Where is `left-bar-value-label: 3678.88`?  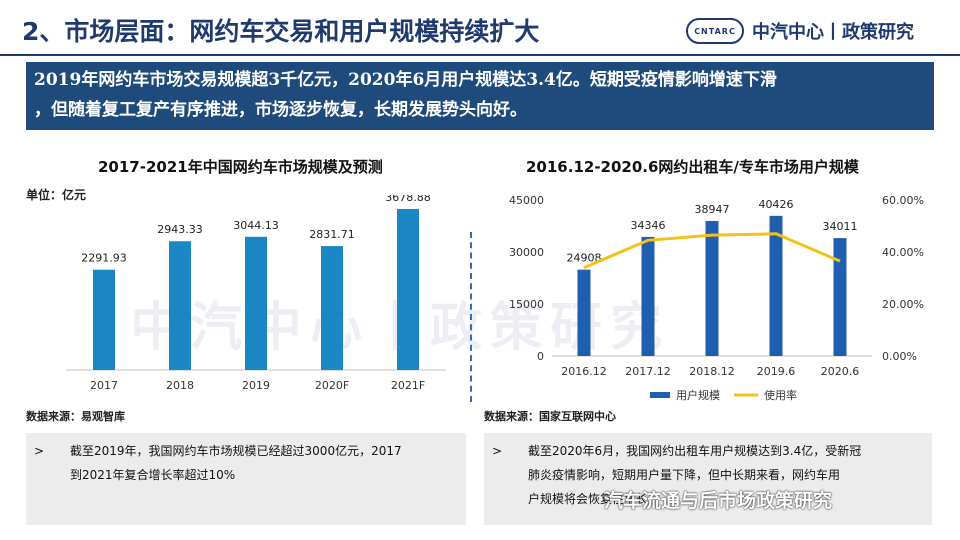
left-bar-value-label: 3678.88 is located at coordinates (408, 199).